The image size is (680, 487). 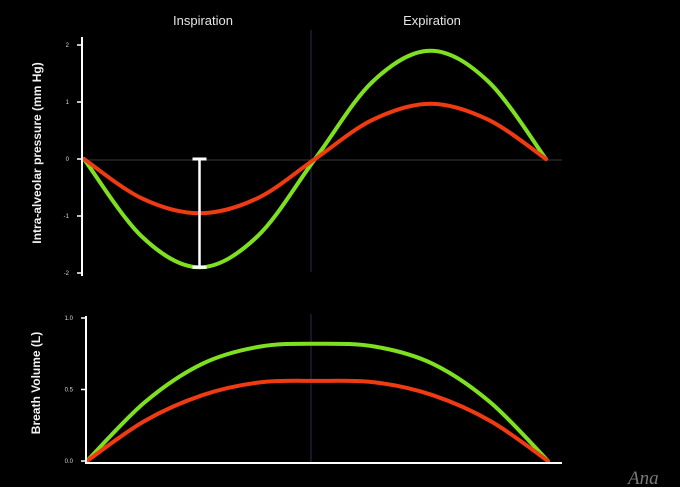 What do you see at coordinates (203, 20) in the screenshot?
I see `phase-label-inspiration: Inspiration` at bounding box center [203, 20].